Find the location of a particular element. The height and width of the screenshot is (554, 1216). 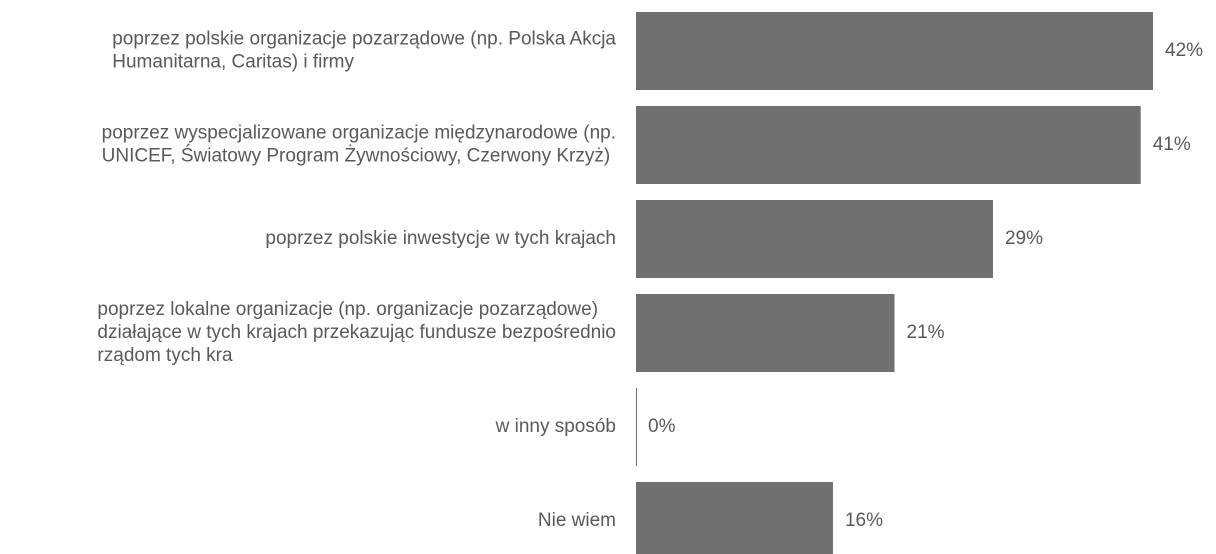

value-label: 29% is located at coordinates (1024, 238).